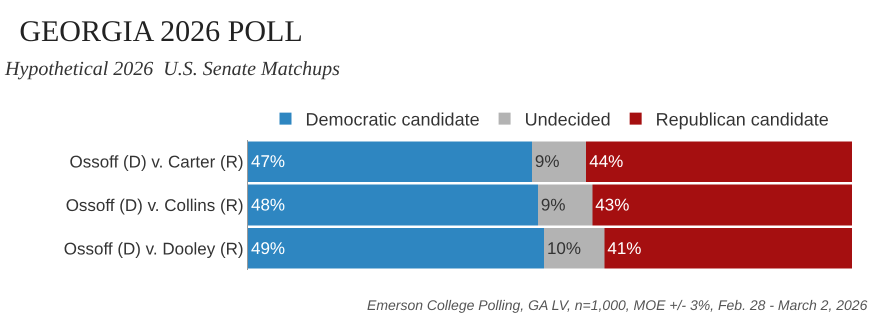  I want to click on legend-label: Republican candidate, so click(742, 120).